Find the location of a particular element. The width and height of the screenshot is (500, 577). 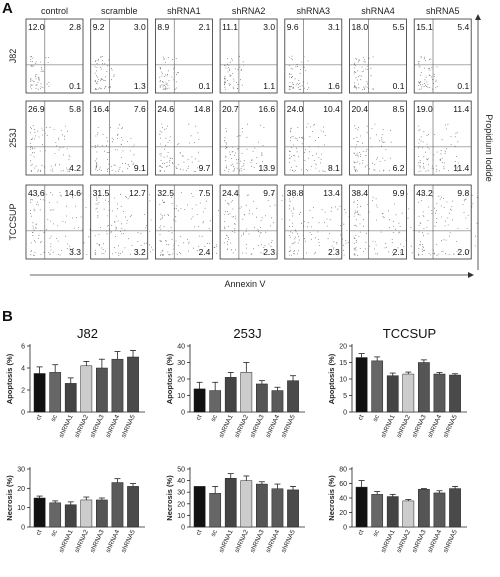

quadrant-ur-value: 9.8 is located at coordinates (463, 193).